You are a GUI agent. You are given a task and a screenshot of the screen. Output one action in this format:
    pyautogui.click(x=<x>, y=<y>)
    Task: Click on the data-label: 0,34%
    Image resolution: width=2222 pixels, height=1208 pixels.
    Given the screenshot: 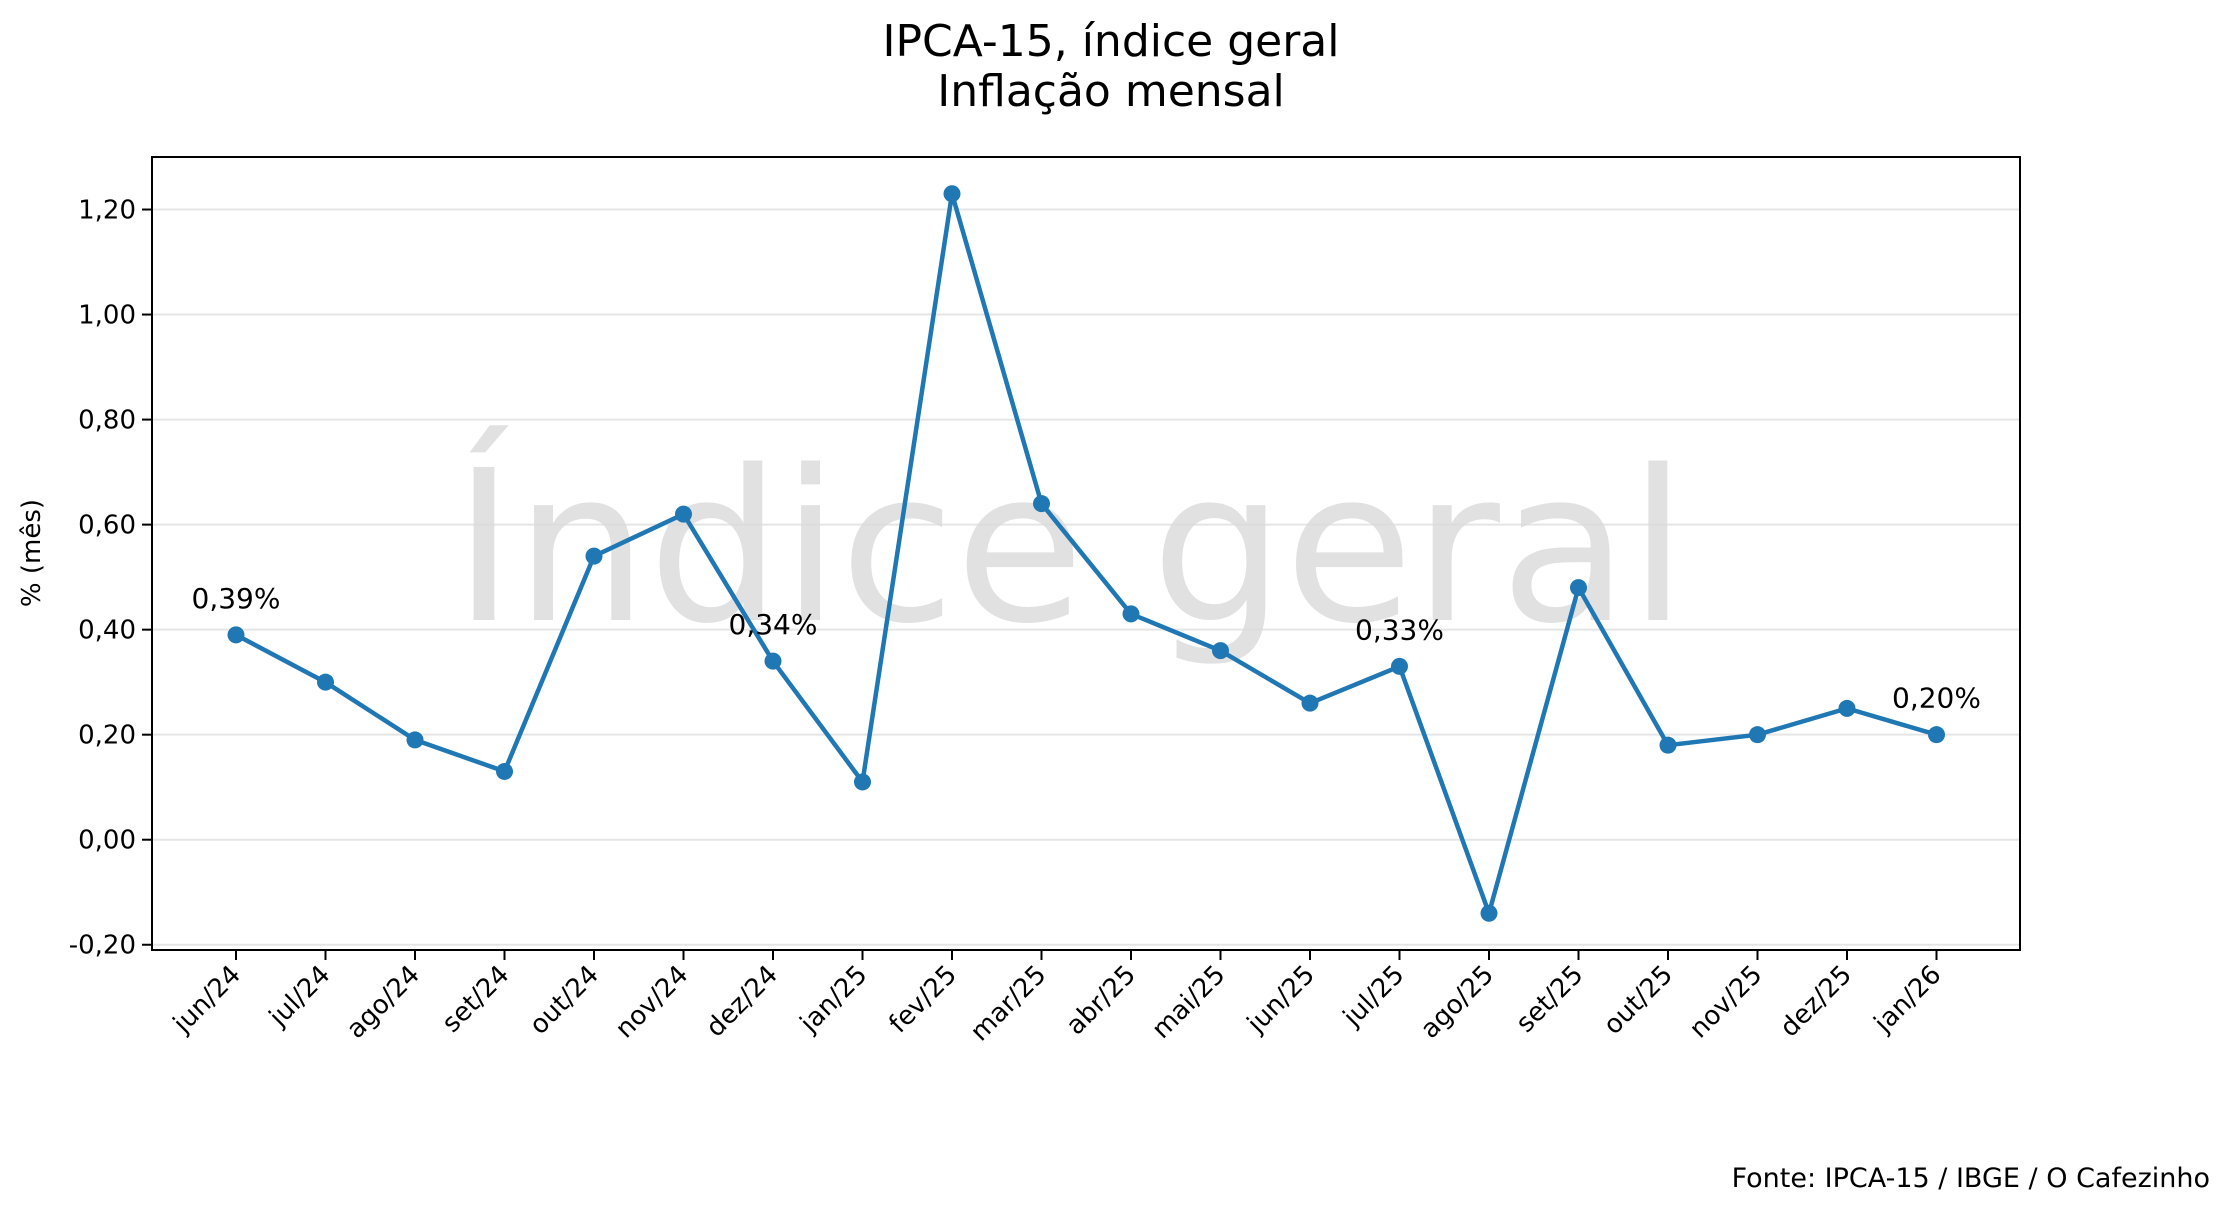 What is the action you would take?
    pyautogui.click(x=773, y=624)
    